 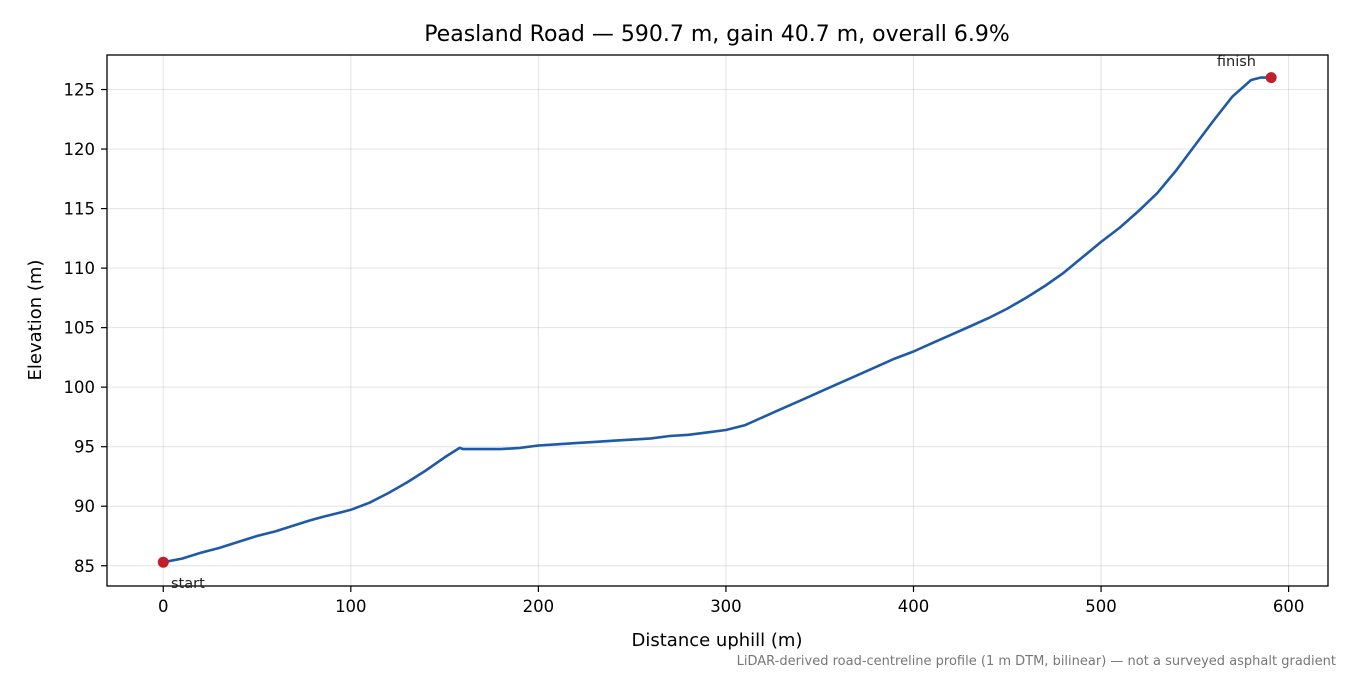 I want to click on finish-annotation: finish, so click(x=1236, y=62).